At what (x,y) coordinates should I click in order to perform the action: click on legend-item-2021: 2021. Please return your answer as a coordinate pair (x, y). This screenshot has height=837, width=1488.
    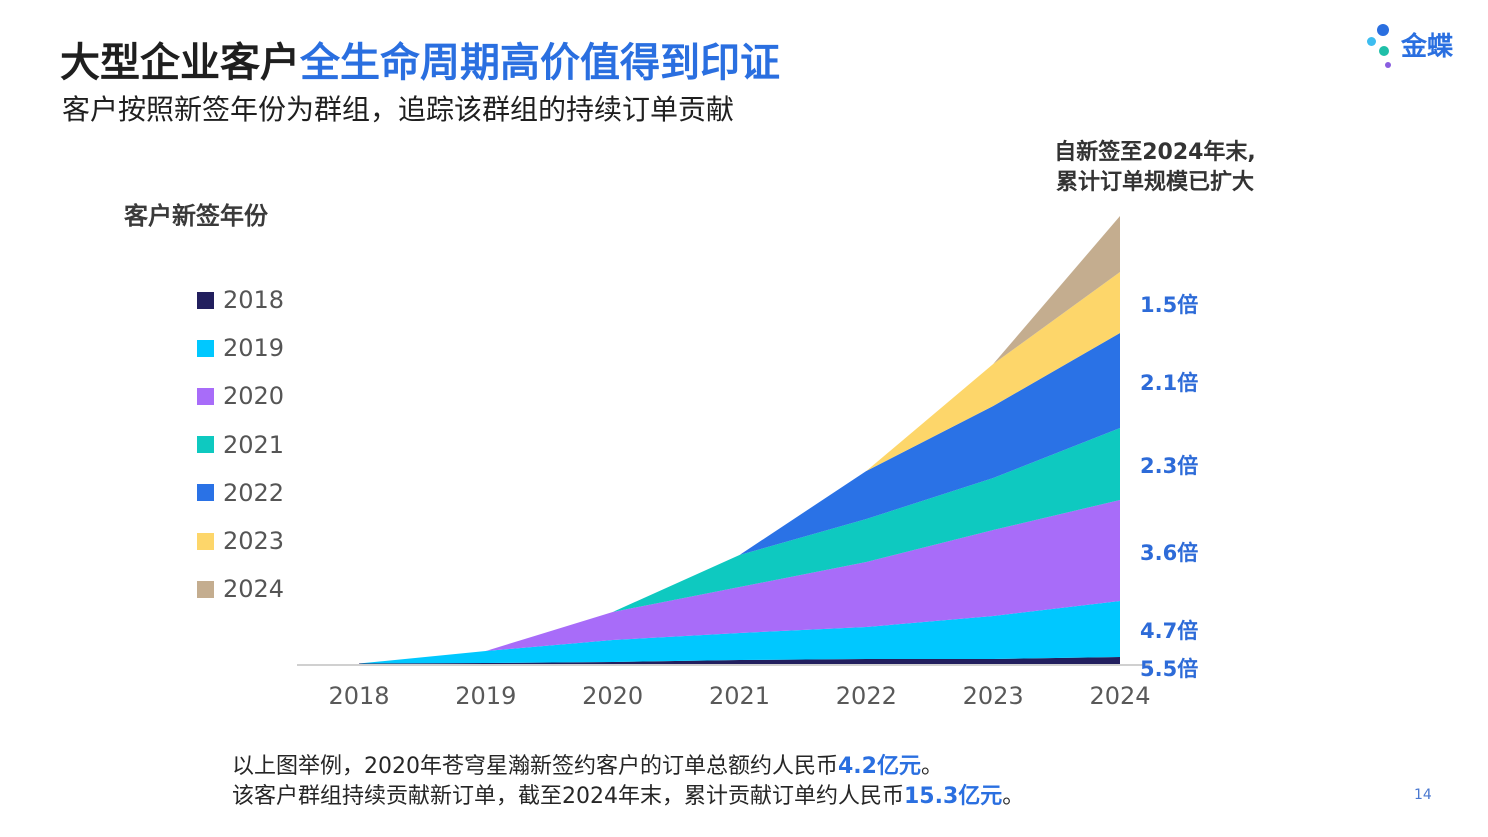
    Looking at the image, I should click on (240, 445).